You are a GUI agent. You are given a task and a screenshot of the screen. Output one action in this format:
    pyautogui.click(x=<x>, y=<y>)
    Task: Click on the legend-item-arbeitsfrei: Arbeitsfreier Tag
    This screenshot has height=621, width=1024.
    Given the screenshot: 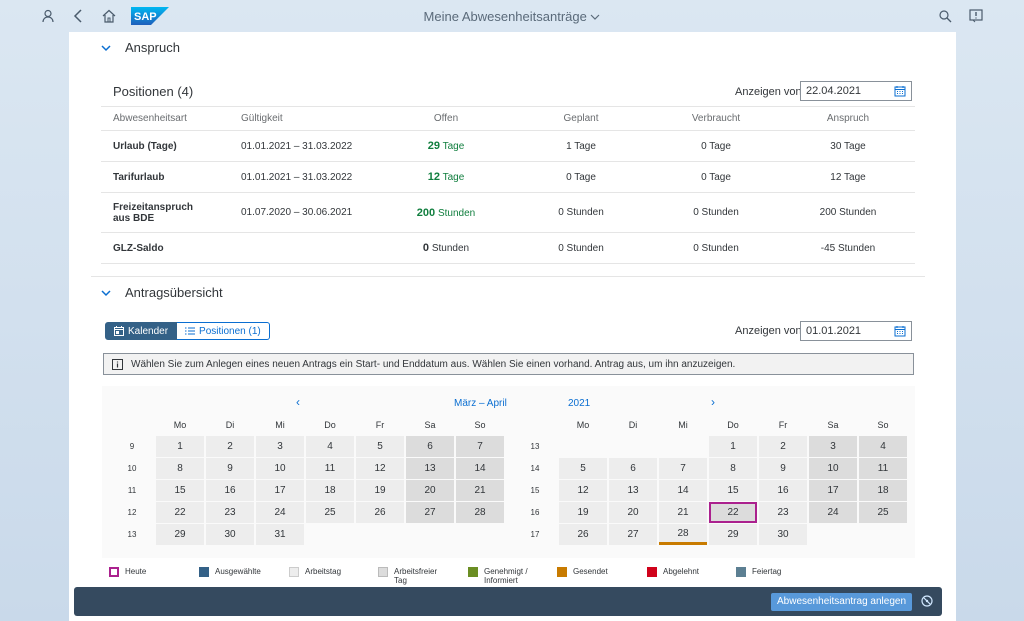 What is the action you would take?
    pyautogui.click(x=413, y=576)
    